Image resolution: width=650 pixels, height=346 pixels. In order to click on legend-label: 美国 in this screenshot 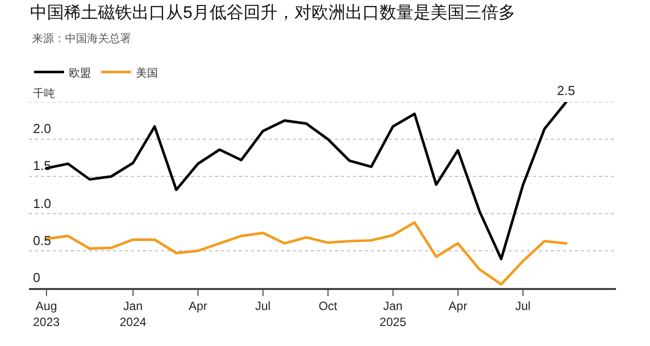, I will do `click(147, 73)`.